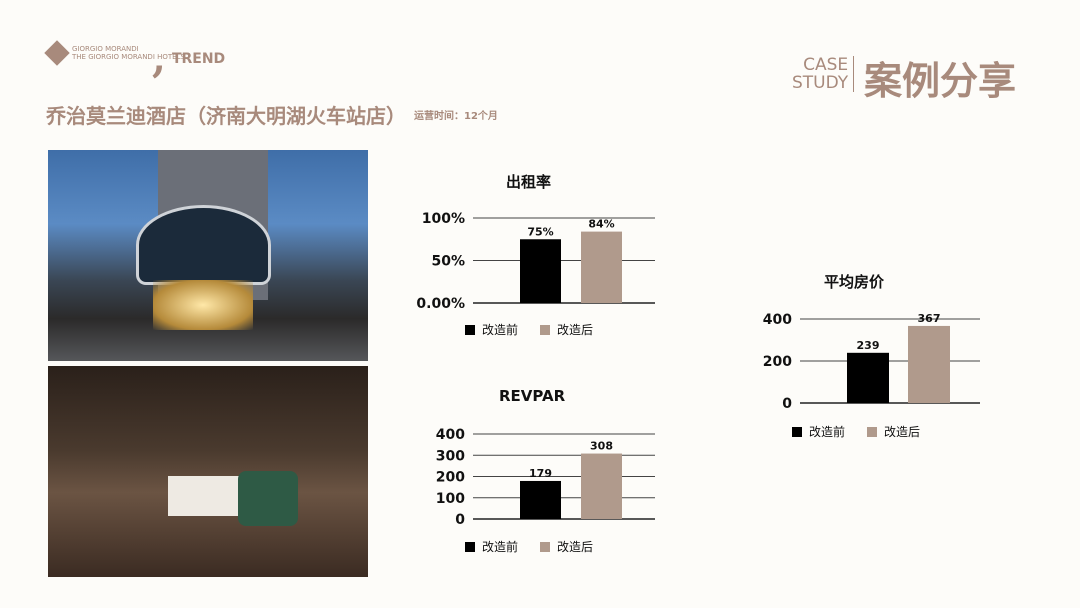 Image resolution: width=1080 pixels, height=608 pixels. Describe the element at coordinates (128, 57) in the screenshot. I see `logo-line2: THE GIORGIO MORANDI HOTELS` at that location.